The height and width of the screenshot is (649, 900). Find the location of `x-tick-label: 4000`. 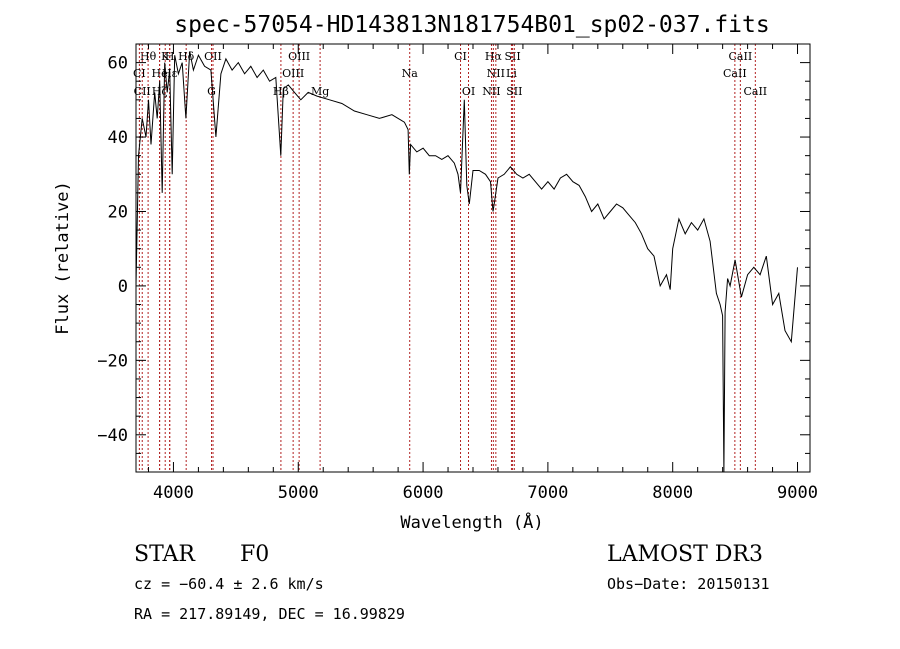

x-tick-label: 4000 is located at coordinates (173, 493).